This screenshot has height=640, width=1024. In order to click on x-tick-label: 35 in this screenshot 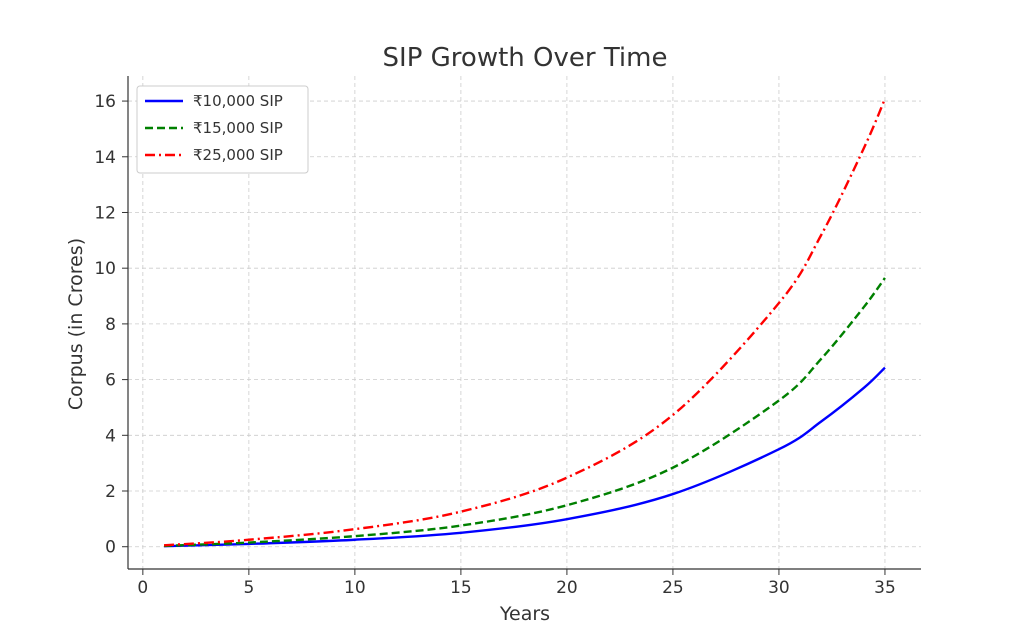, I will do `click(885, 588)`.